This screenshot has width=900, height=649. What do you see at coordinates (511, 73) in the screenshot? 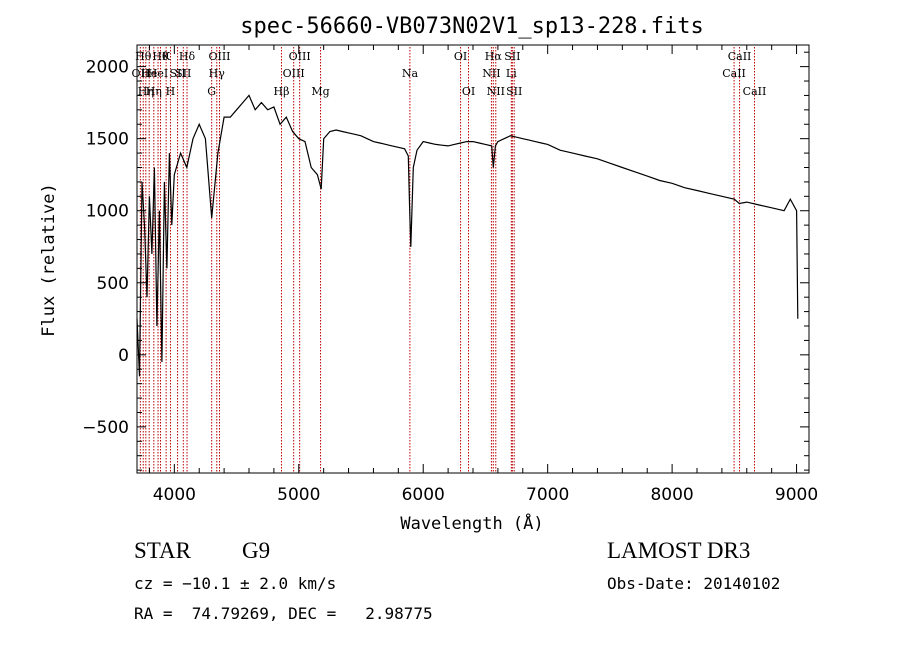
I see `line-marker-label: Li` at bounding box center [511, 73].